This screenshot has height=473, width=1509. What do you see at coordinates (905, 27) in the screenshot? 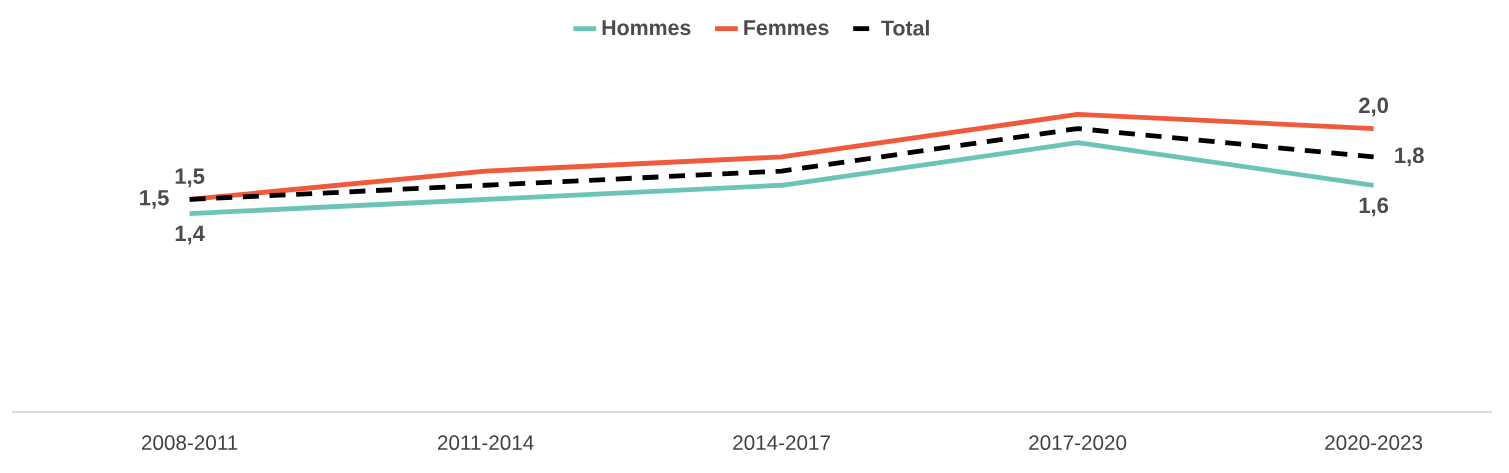
I see `legend-label: Total` at bounding box center [905, 27].